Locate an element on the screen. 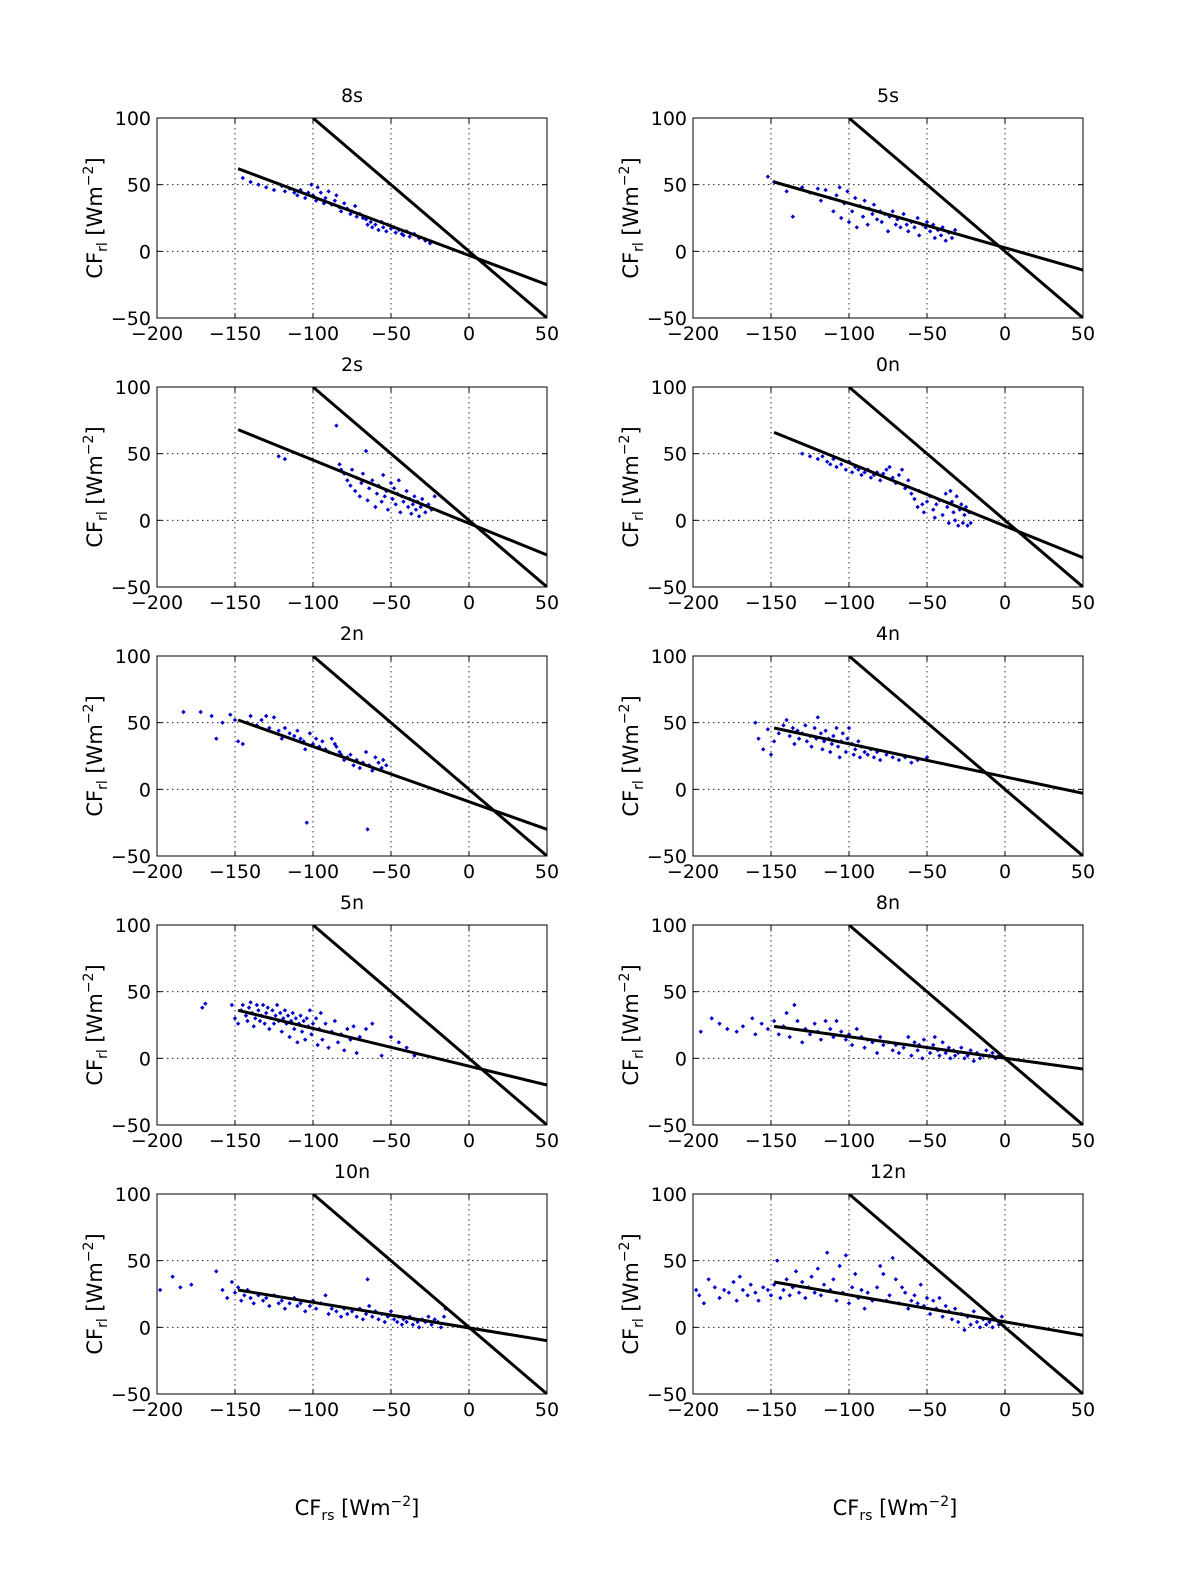  plot-frame is located at coordinates (352, 756).